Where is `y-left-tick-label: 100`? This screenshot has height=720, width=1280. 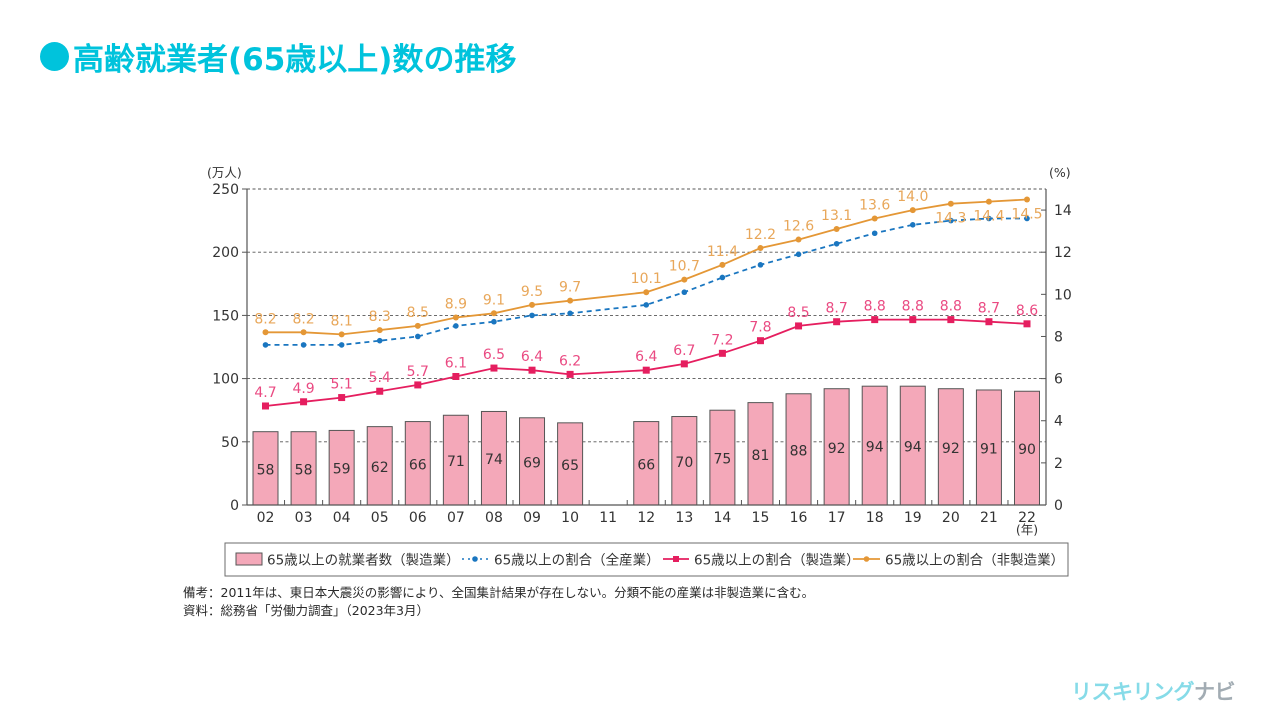
y-left-tick-label: 100 is located at coordinates (225, 380).